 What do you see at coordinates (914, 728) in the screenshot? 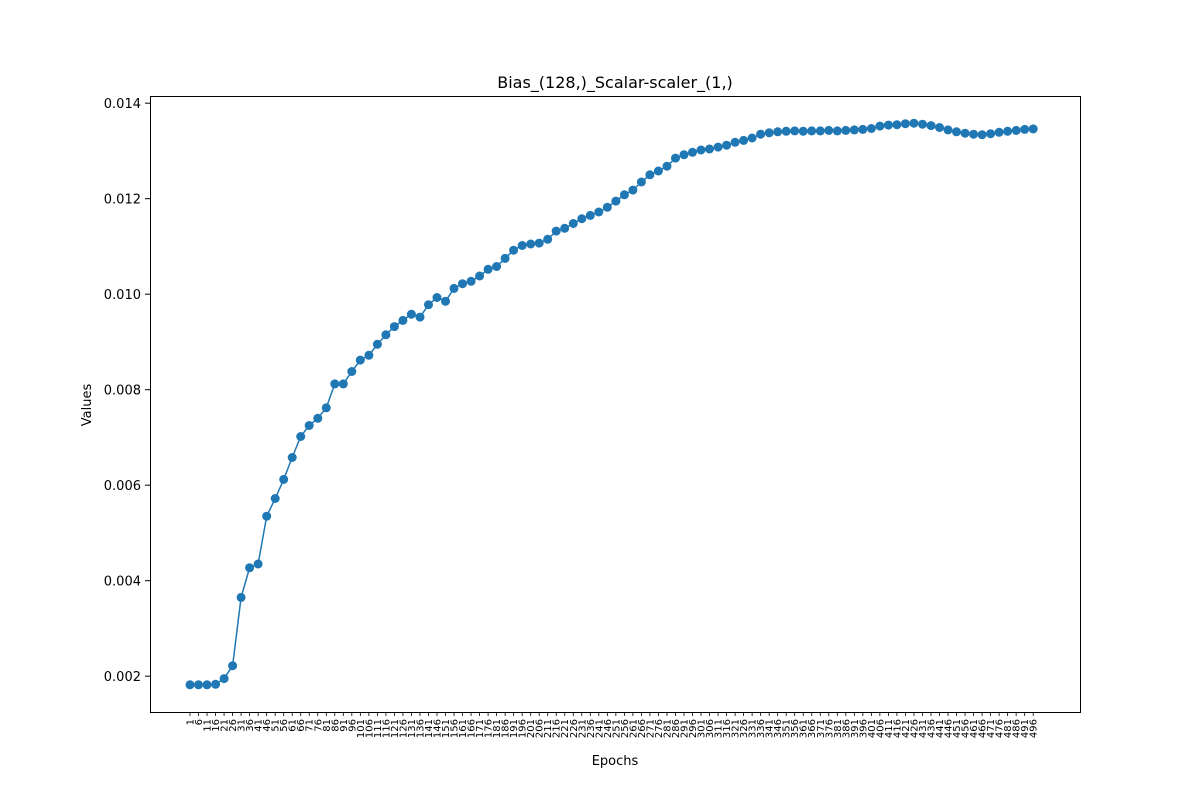
I see `x-tick-label: 426` at bounding box center [914, 728].